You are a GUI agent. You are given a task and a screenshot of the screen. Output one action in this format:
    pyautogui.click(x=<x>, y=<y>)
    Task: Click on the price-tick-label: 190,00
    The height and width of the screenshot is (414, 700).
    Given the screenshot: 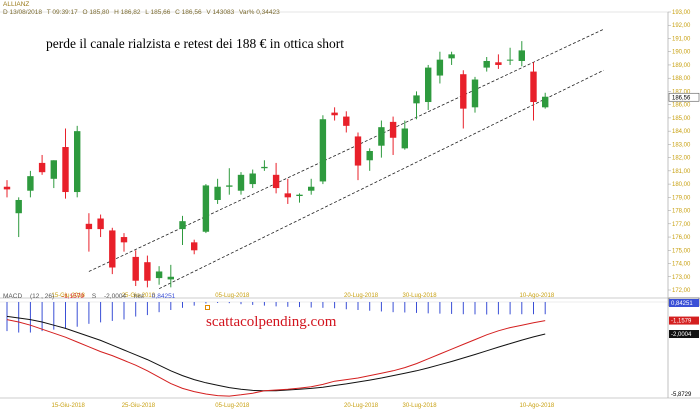 What is the action you would take?
    pyautogui.click(x=681, y=53)
    